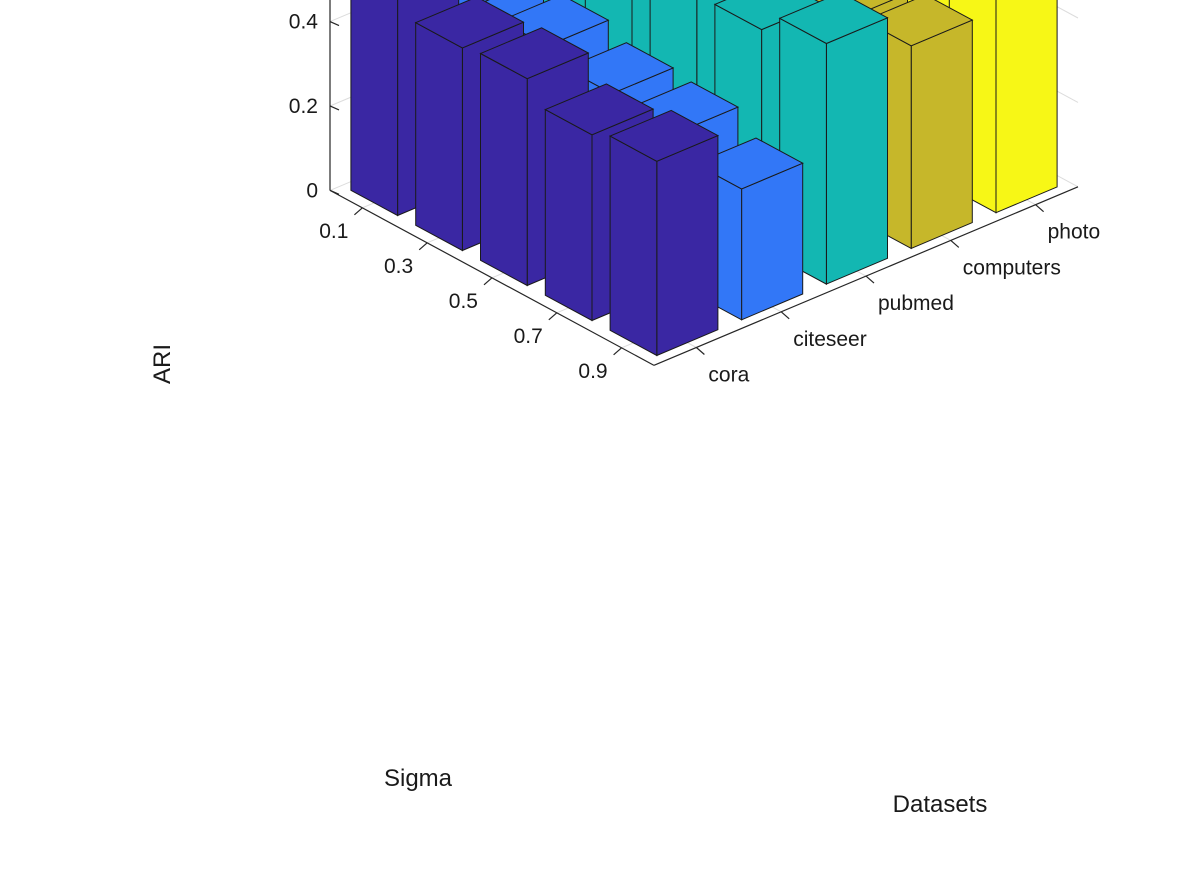 This screenshot has width=1181, height=886. What do you see at coordinates (162, 364) in the screenshot?
I see `z-axis-title: ARI` at bounding box center [162, 364].